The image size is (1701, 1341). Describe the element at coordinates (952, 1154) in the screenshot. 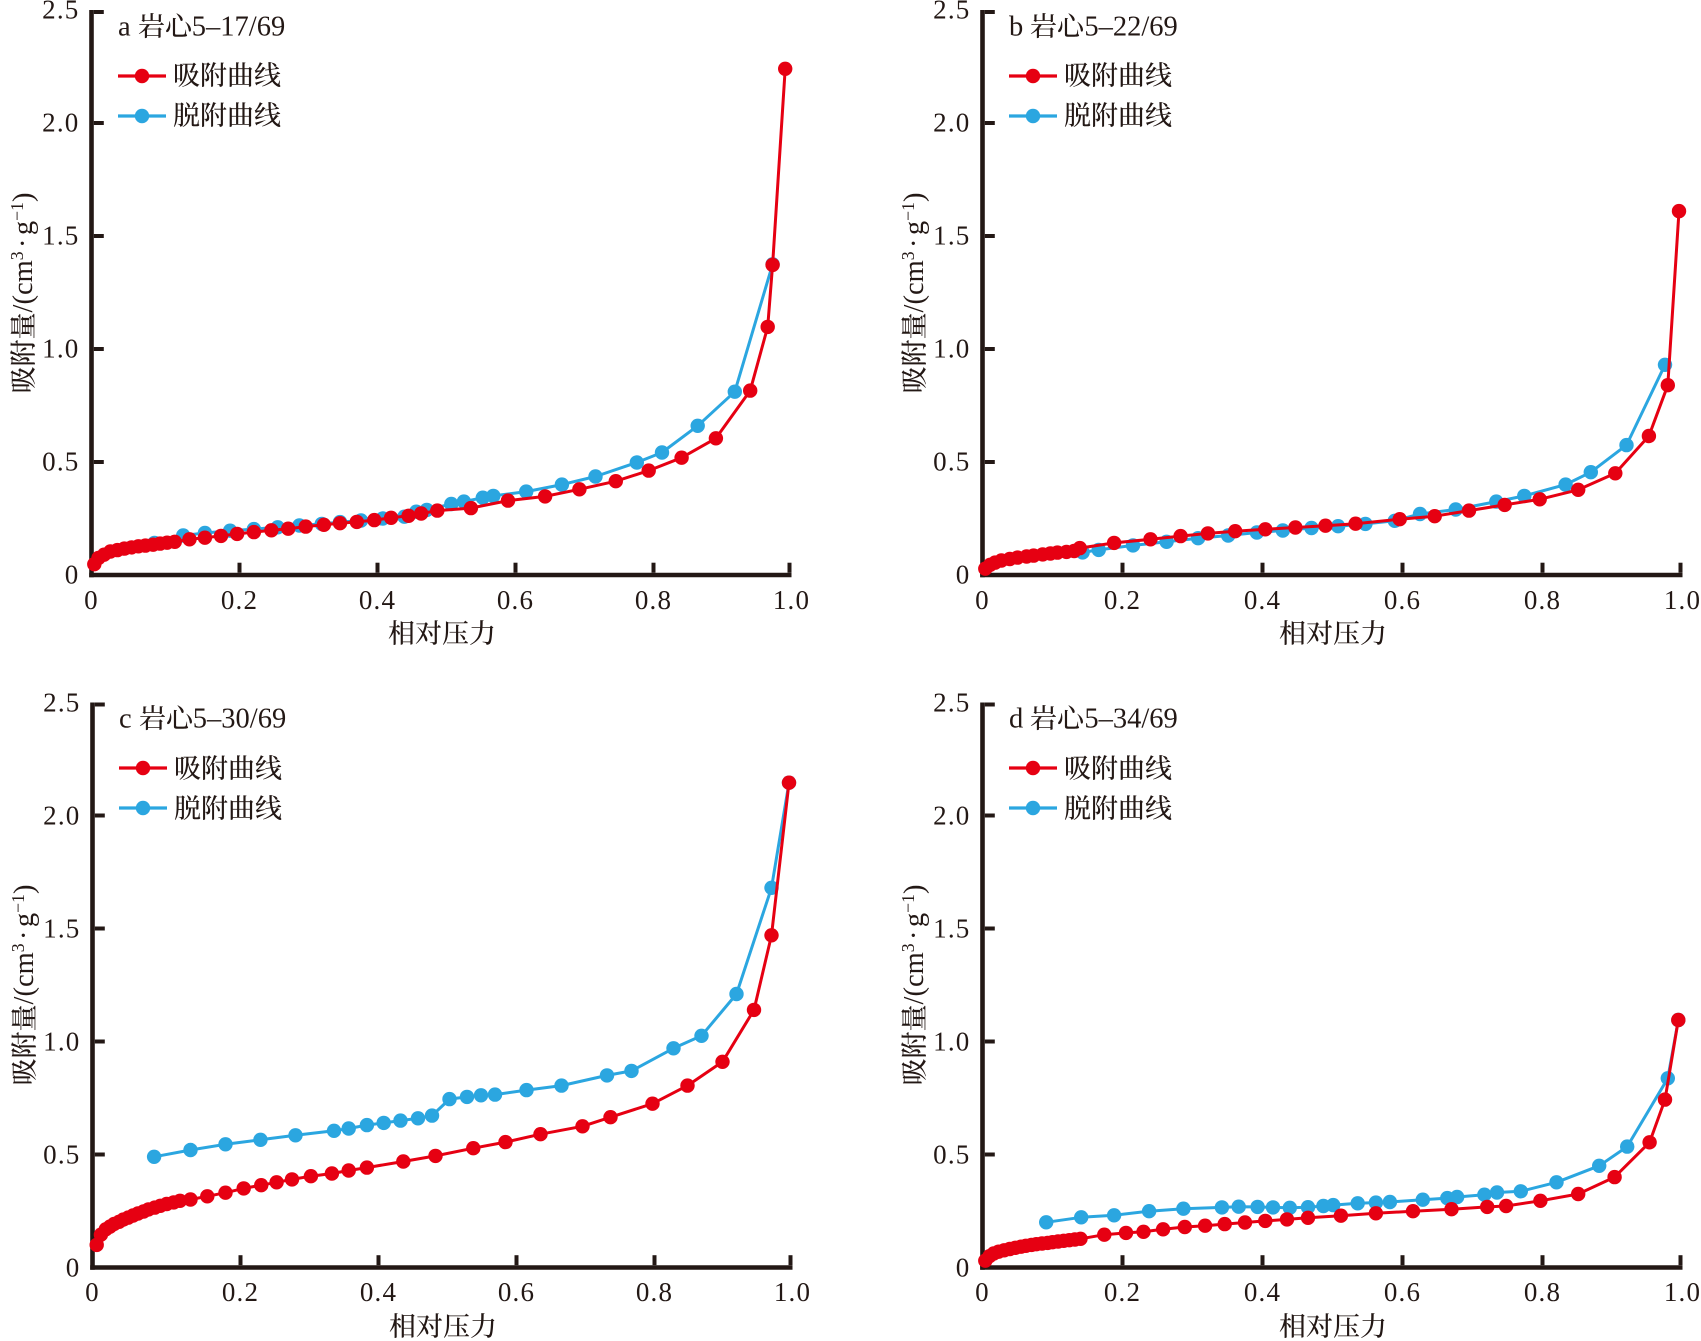

I see `y-tick-label: 0.5` at that location.